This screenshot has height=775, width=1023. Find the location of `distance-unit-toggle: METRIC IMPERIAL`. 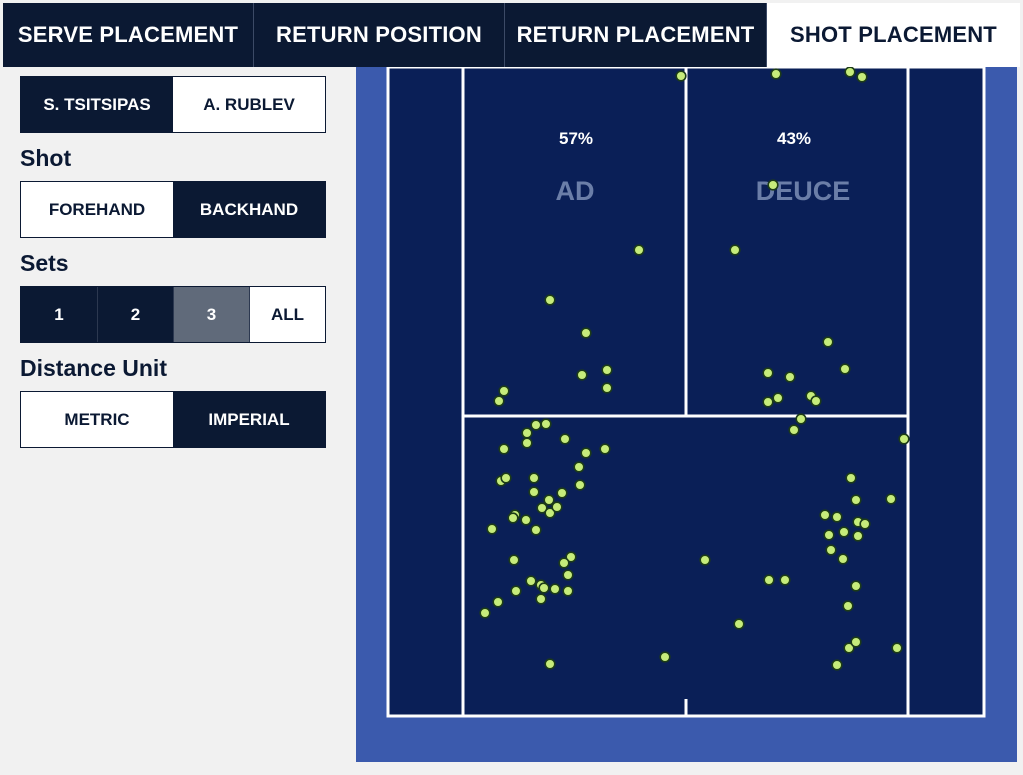

distance-unit-toggle: METRIC IMPERIAL is located at coordinates (173, 419).